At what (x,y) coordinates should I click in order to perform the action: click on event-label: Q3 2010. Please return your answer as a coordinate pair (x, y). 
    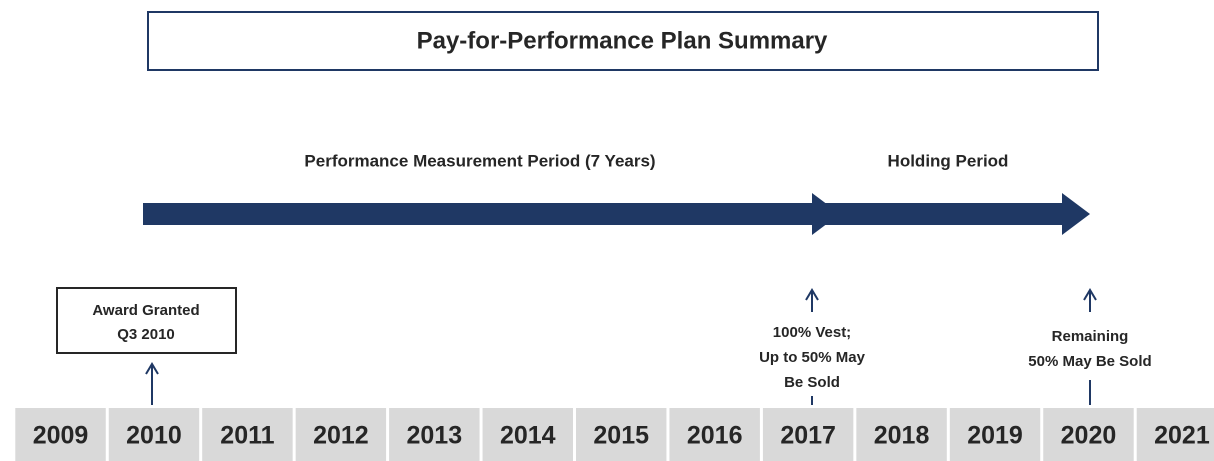
    Looking at the image, I should click on (146, 334).